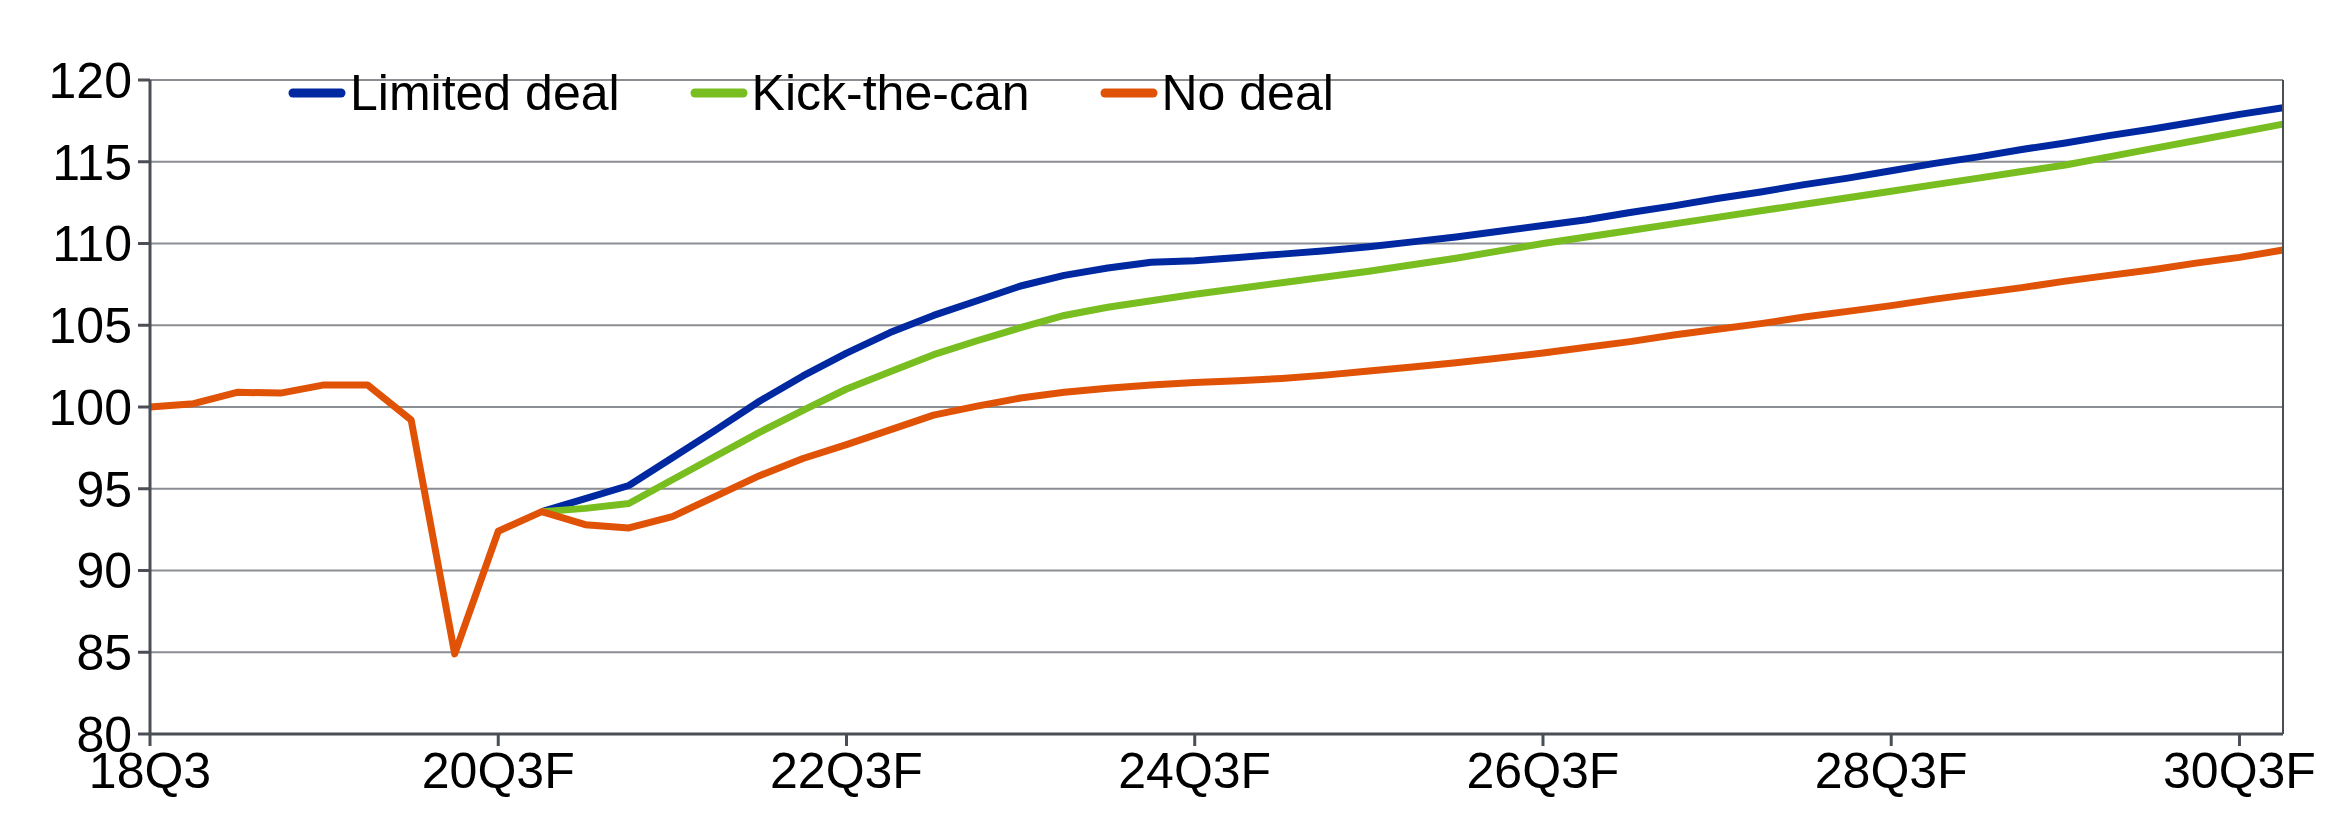 The image size is (2348, 818). I want to click on y-tick-label: 85, so click(104, 653).